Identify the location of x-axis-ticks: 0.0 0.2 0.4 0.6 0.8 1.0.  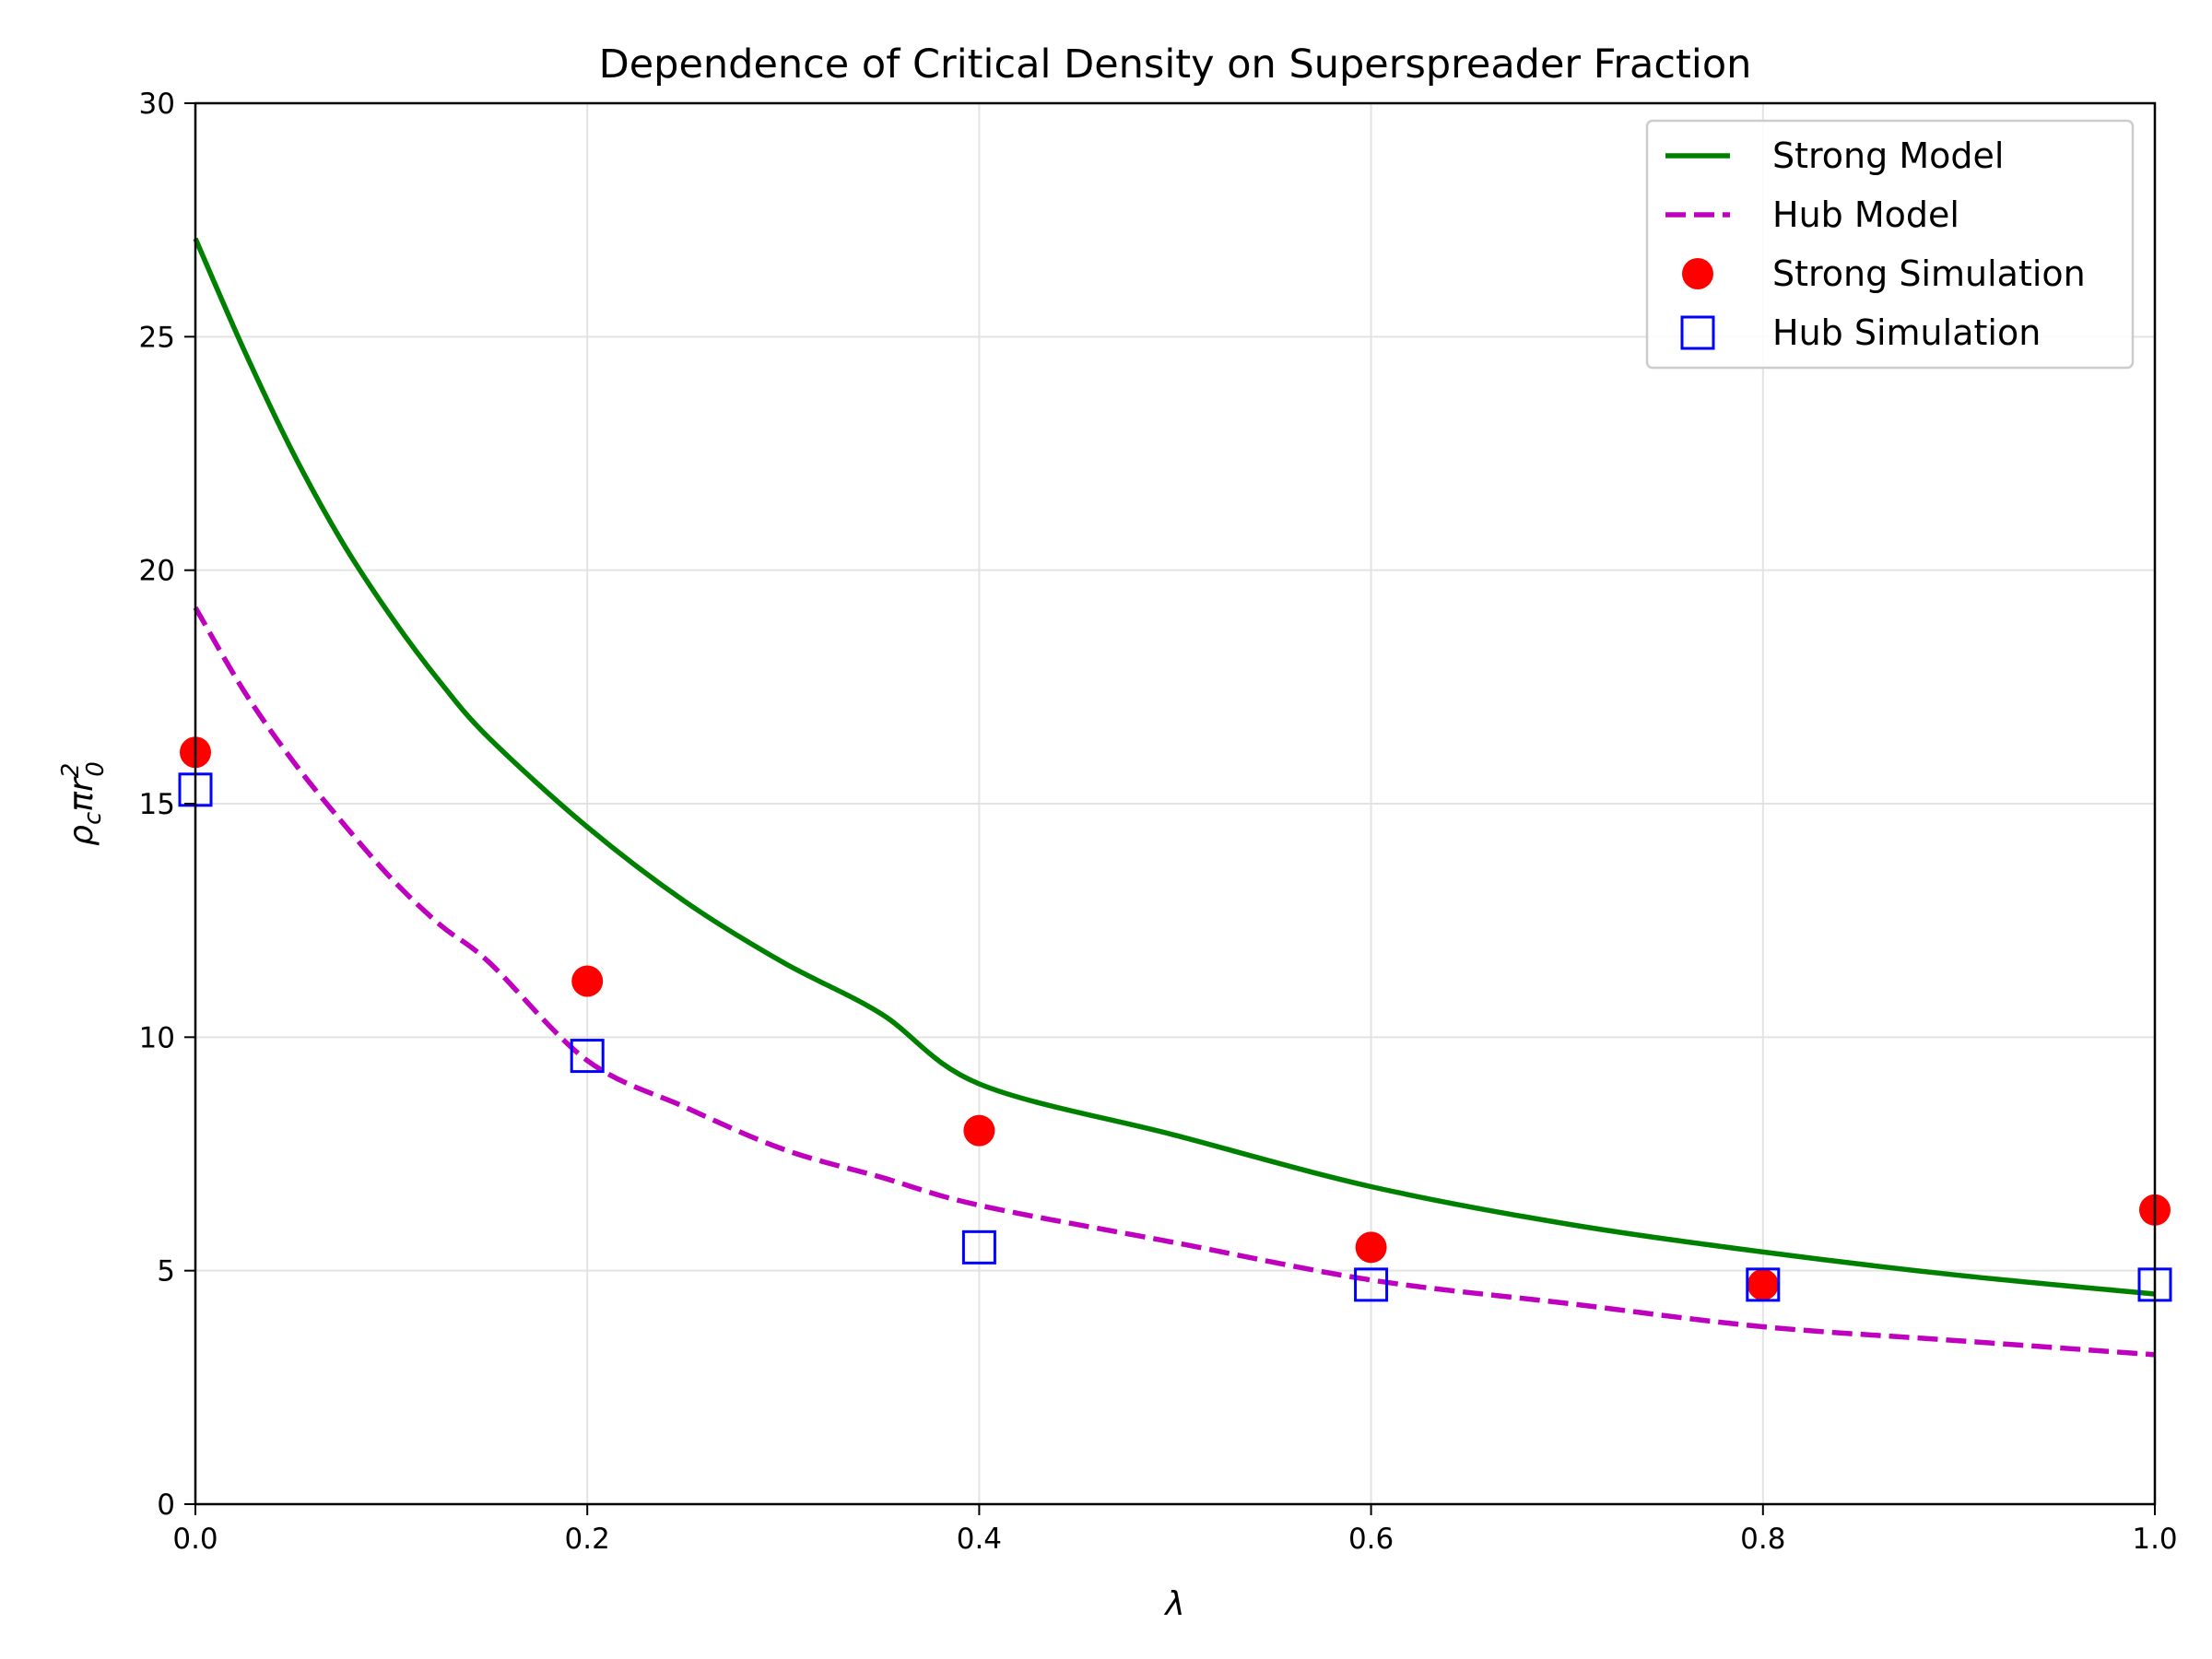
(1175, 1530).